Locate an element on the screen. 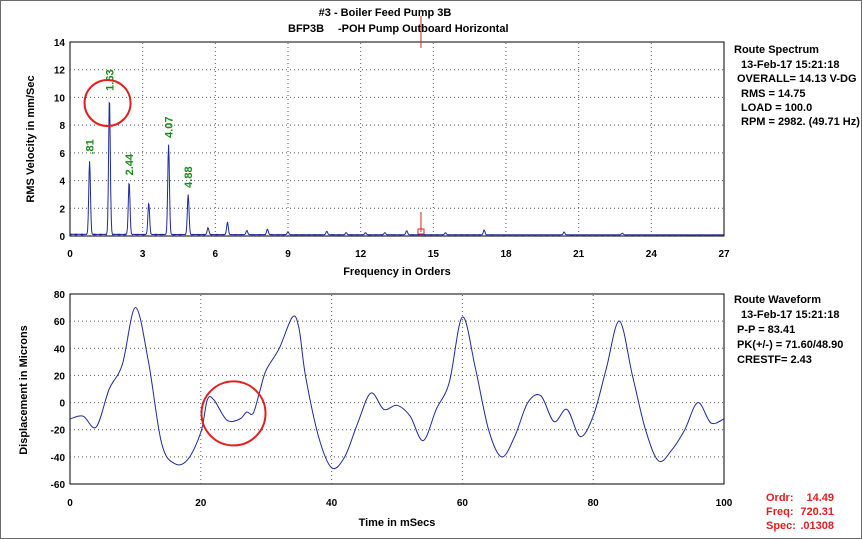 This screenshot has height=539, width=862. header-title: #3 - Boiler Feed Pump 3B is located at coordinates (385, 13).